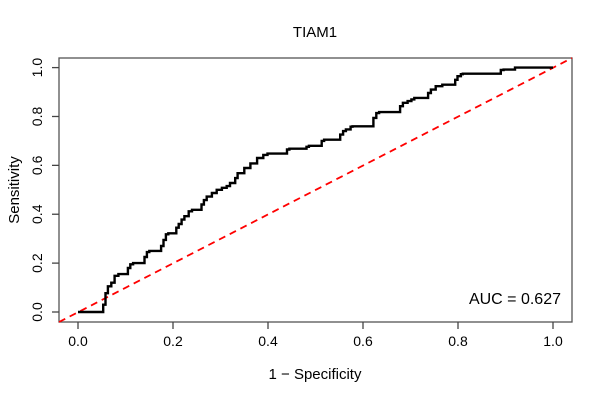  I want to click on y-axis-tick-labels: 0.0 0.2 0.4 0.6 0.8 1.0, so click(37, 190).